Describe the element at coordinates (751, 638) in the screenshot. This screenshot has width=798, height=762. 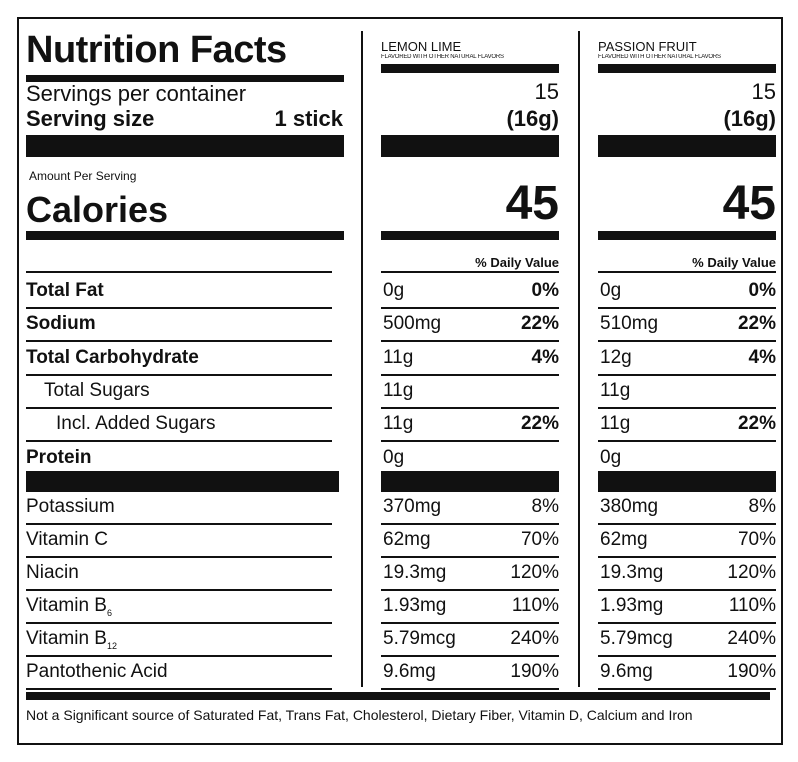
I see `nutrient-dv: 240%` at that location.